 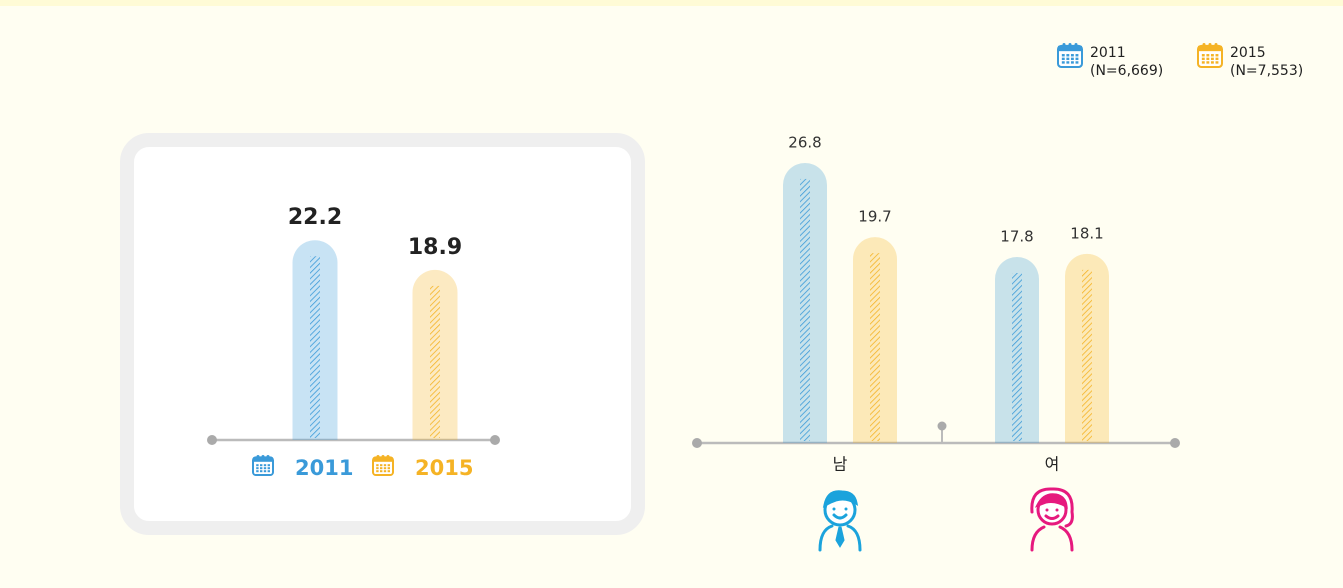 What do you see at coordinates (435, 247) in the screenshot?
I see `value-label: 18.9` at bounding box center [435, 247].